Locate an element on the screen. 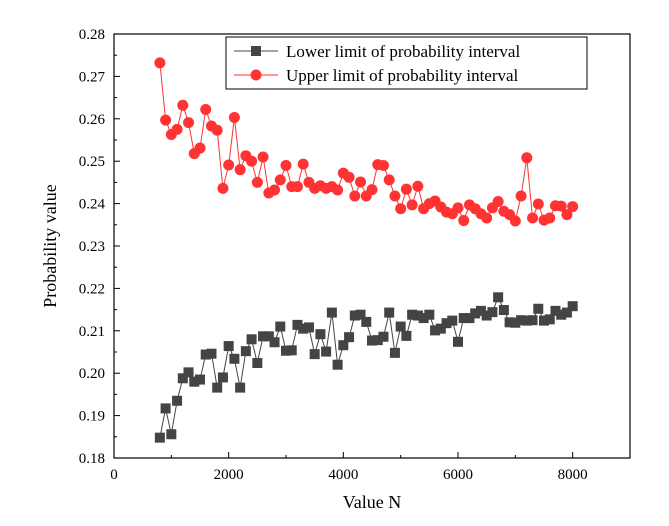 The height and width of the screenshot is (526, 669). x-tick-label: 8000 is located at coordinates (573, 475).